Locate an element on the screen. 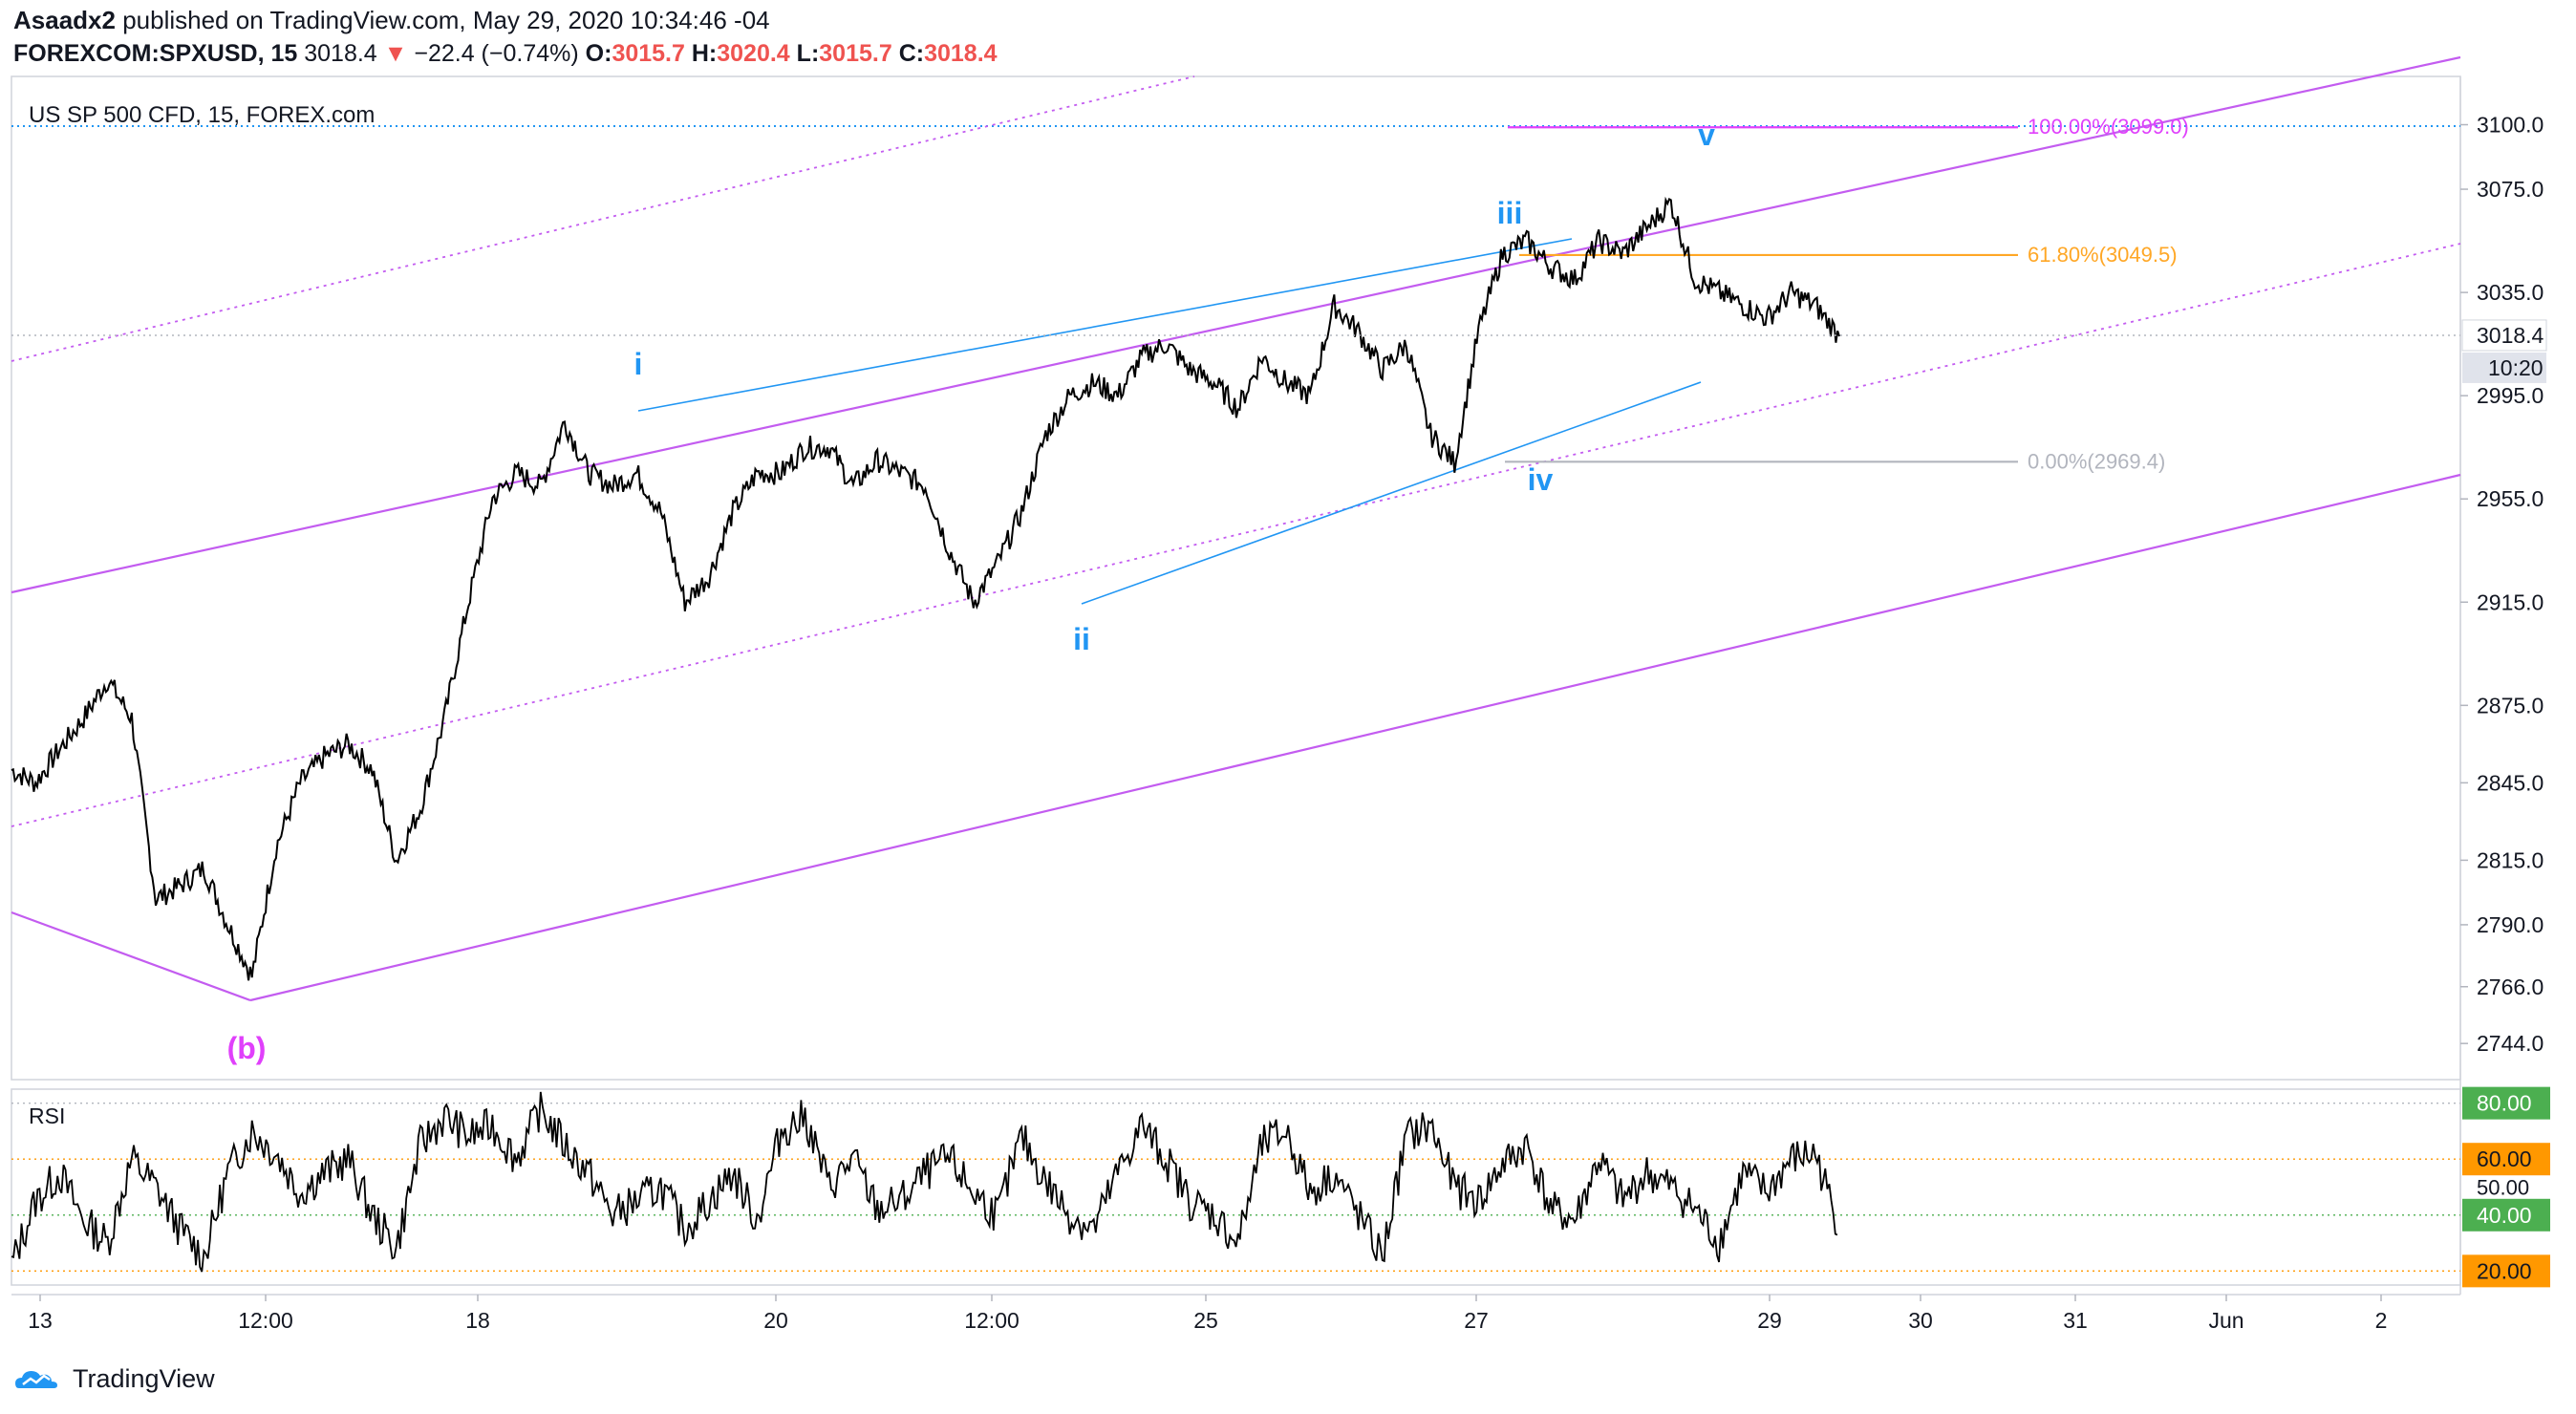  footer: TradingView is located at coordinates (114, 1379).